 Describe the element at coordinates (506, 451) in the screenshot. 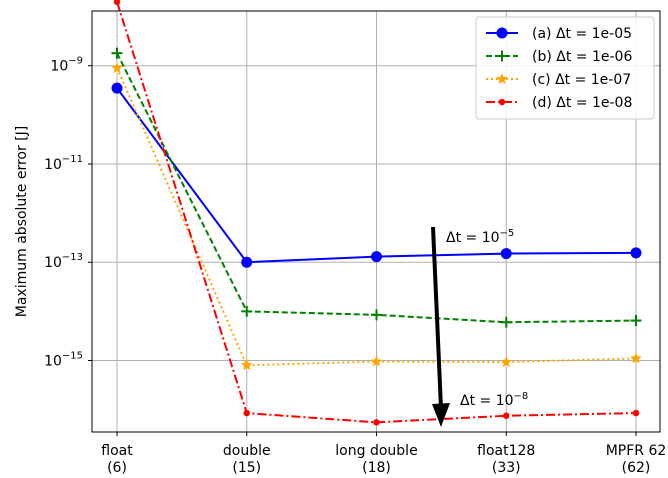

I see `x-tick-label: float128` at that location.